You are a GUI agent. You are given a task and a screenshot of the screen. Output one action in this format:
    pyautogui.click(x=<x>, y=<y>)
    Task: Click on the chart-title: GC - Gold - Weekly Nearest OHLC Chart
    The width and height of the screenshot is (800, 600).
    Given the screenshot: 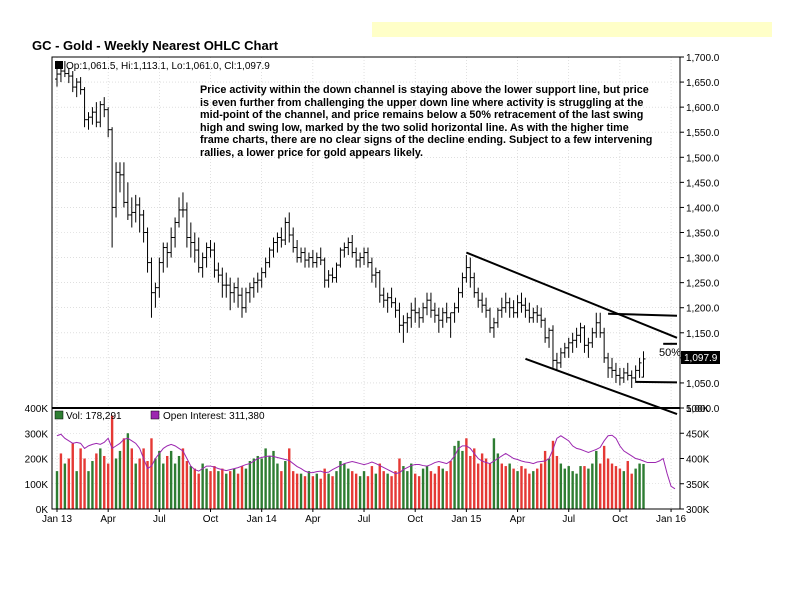 What is the action you would take?
    pyautogui.click(x=155, y=45)
    